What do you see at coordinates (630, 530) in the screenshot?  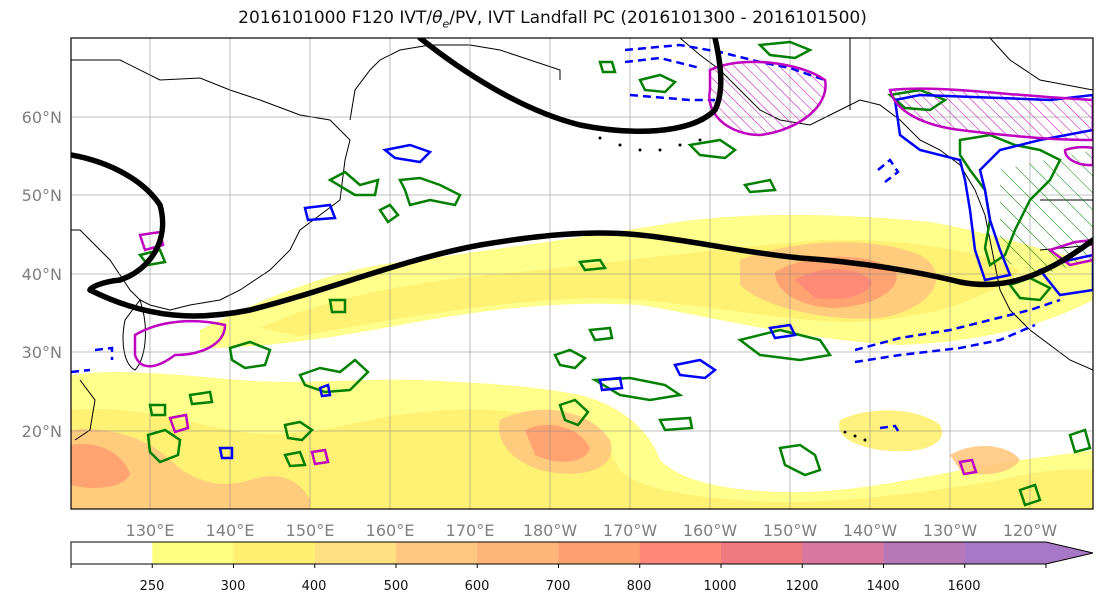 I see `lon-label-170w: 170°W` at bounding box center [630, 530].